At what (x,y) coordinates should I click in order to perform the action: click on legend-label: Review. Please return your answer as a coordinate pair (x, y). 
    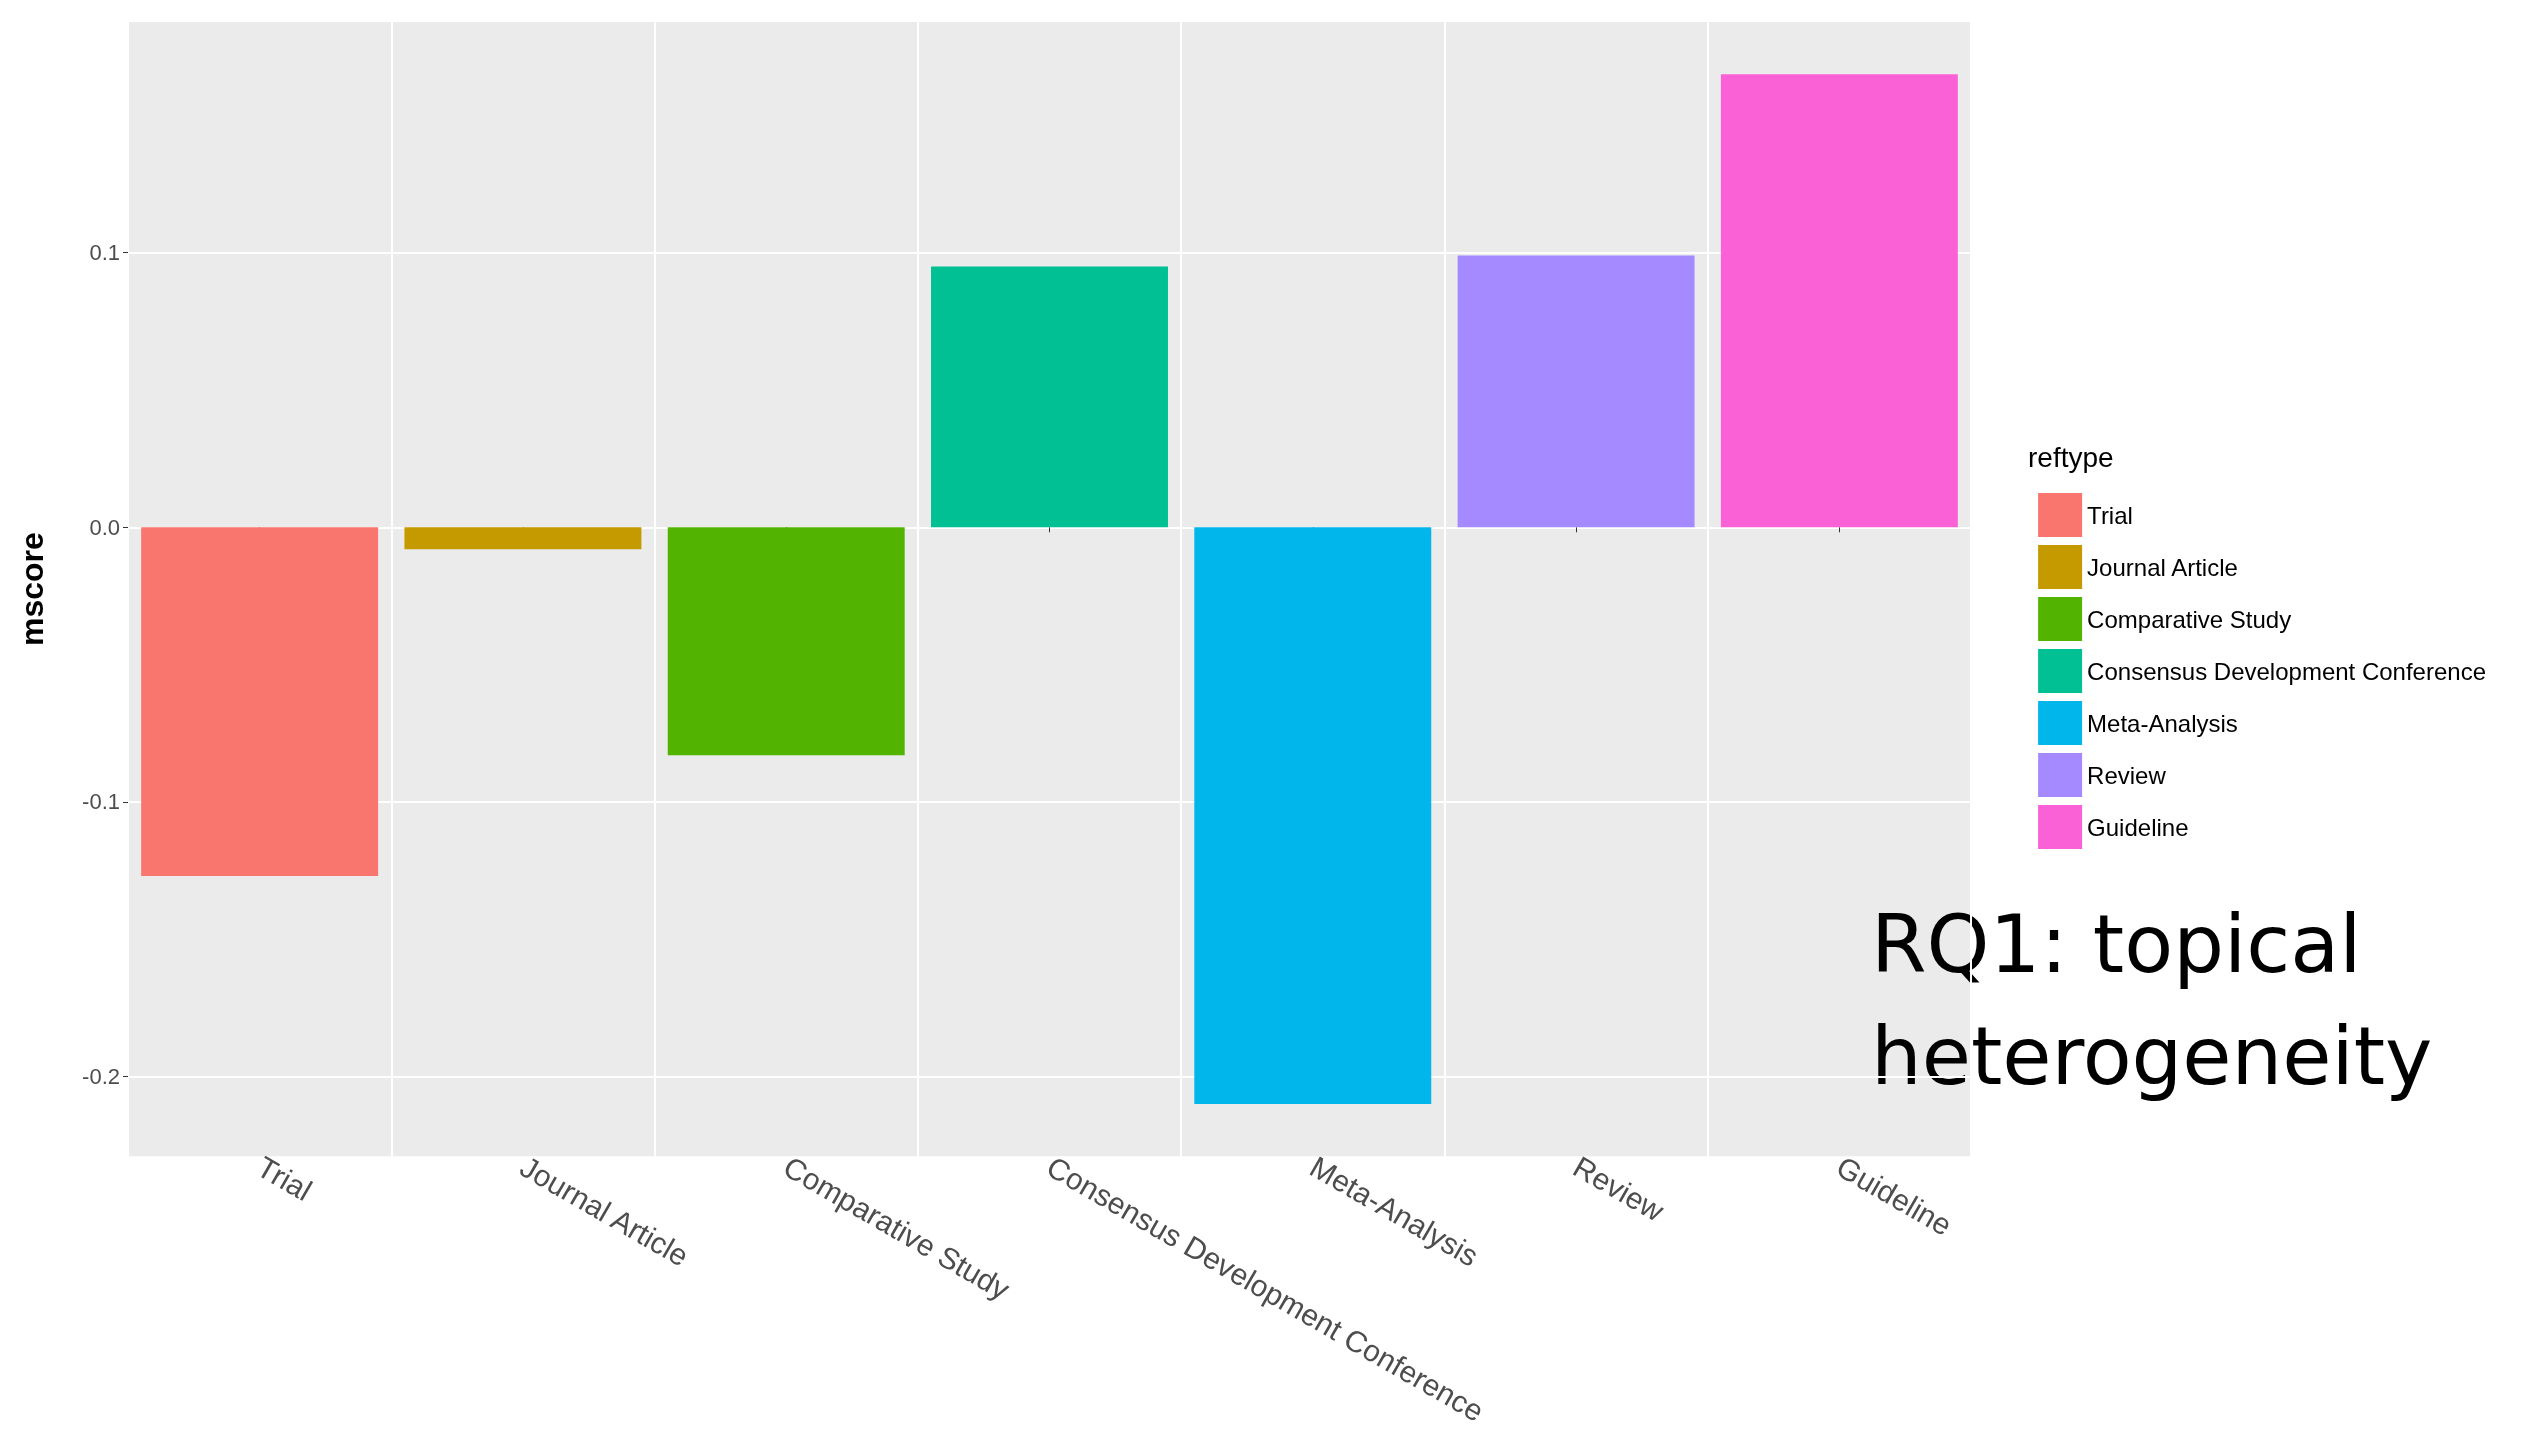
    Looking at the image, I should click on (2127, 775).